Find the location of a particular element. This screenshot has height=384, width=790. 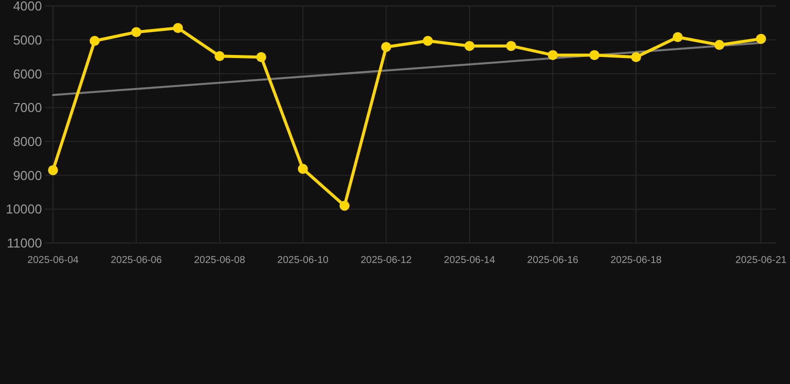

y-tick-label: 4000 is located at coordinates (27, 7).